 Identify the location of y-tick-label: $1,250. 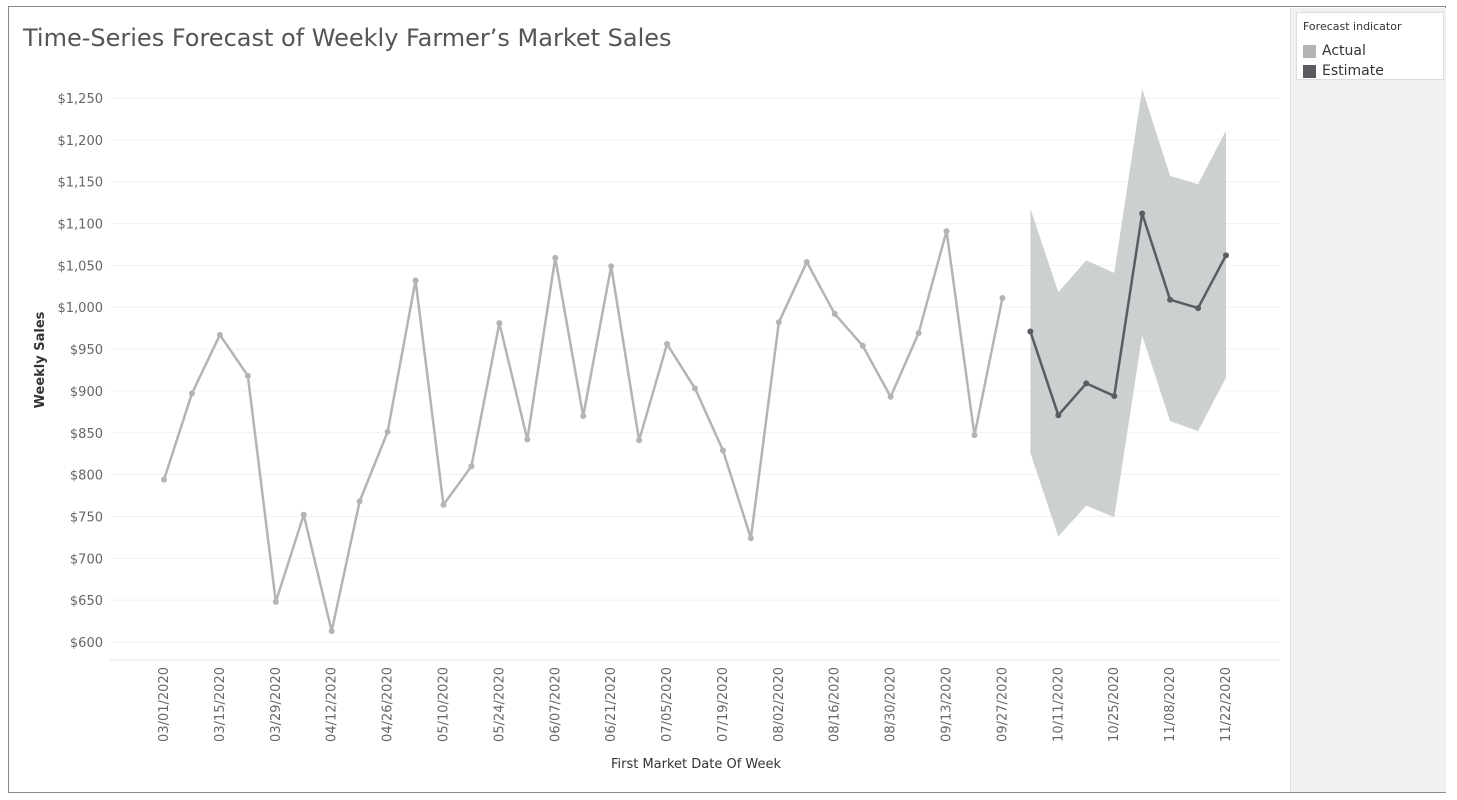
(81, 99).